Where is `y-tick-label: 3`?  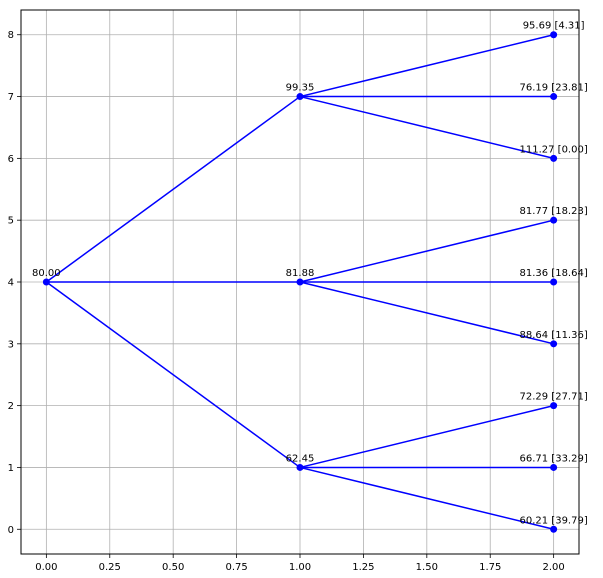 y-tick-label: 3 is located at coordinates (11, 344).